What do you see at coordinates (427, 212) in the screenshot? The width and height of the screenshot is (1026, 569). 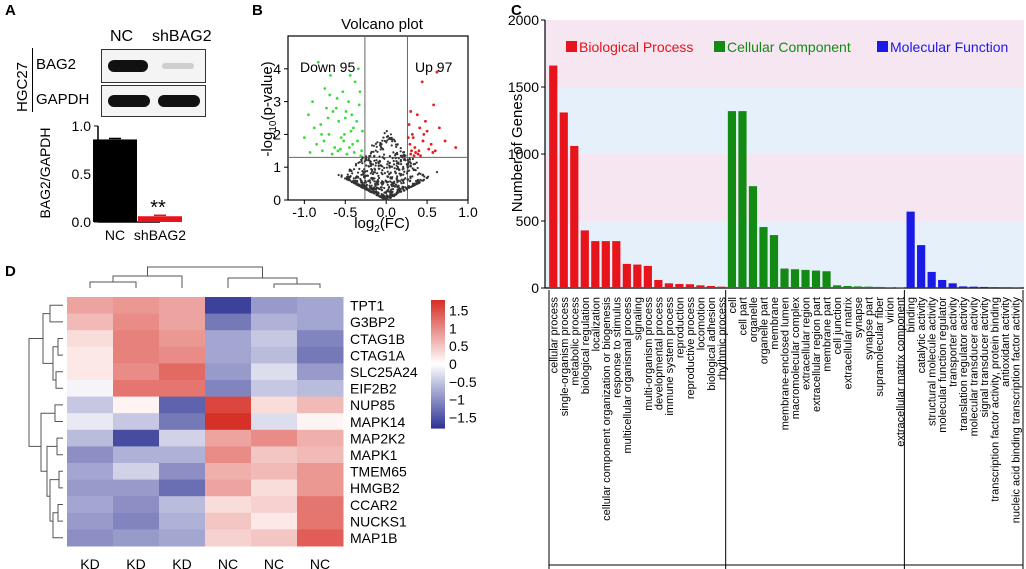 I see `volcano-xtick-label: 0.5` at bounding box center [427, 212].